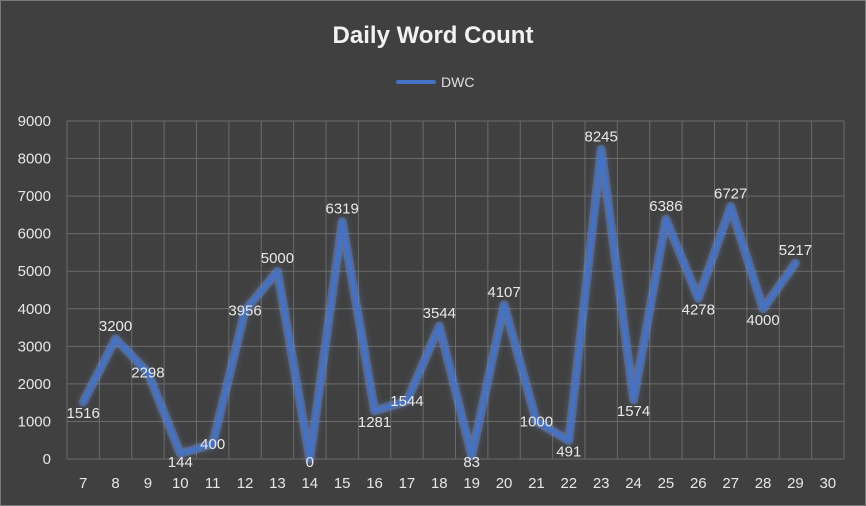 This screenshot has height=506, width=866. I want to click on data-label: 2298, so click(147, 373).